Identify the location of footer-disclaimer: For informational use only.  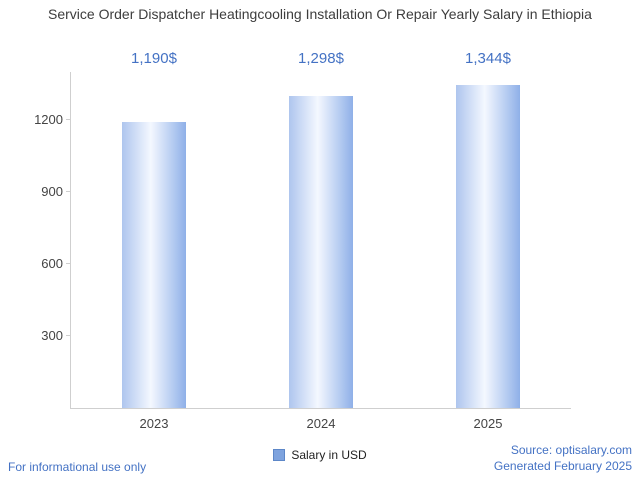
(77, 467).